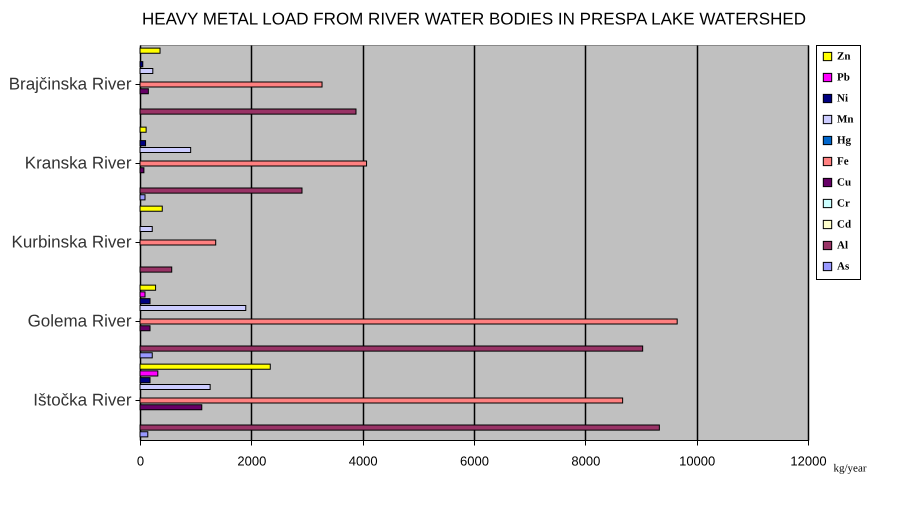 The height and width of the screenshot is (521, 922). What do you see at coordinates (697, 461) in the screenshot?
I see `x-tick-label: 10000` at bounding box center [697, 461].